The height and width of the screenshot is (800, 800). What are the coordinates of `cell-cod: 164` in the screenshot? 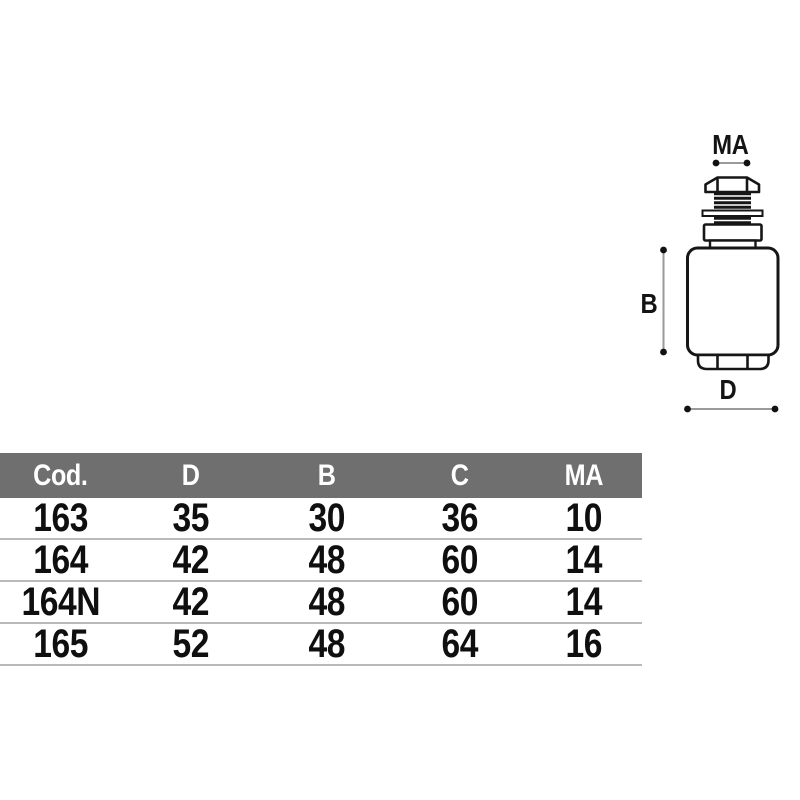 It's located at (60, 560).